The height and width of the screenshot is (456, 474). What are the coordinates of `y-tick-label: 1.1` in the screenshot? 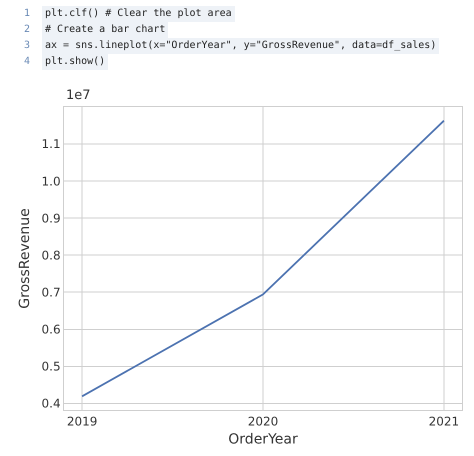 It's located at (51, 144).